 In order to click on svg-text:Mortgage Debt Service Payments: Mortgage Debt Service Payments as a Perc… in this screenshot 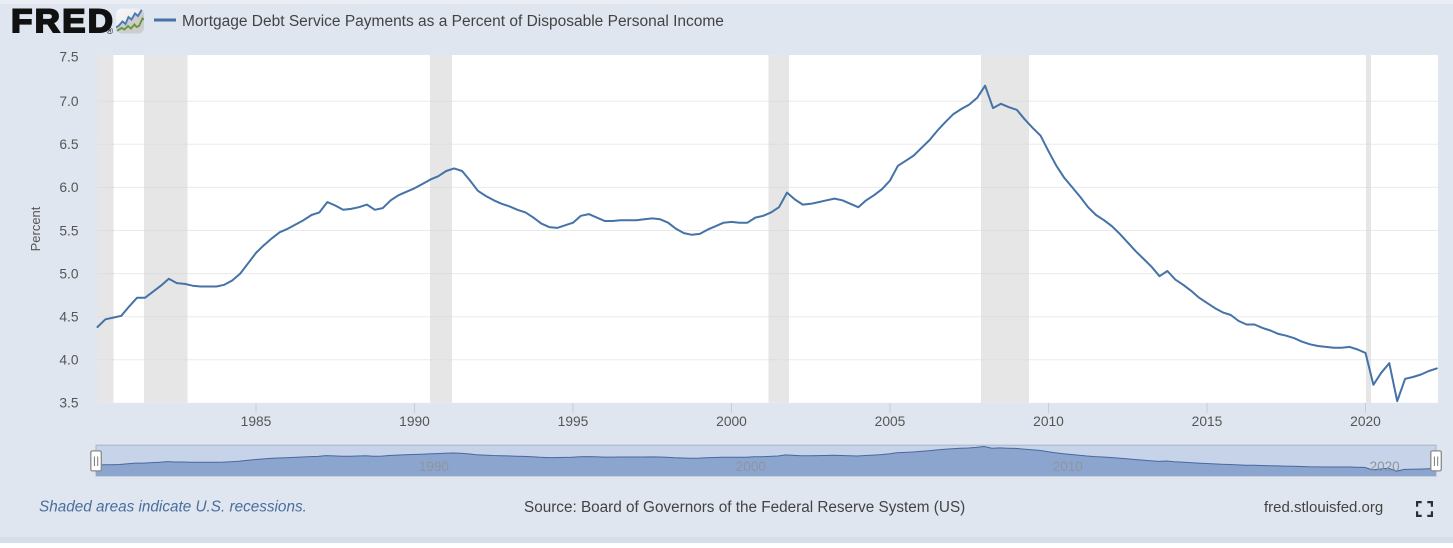, I will do `click(453, 21)`.